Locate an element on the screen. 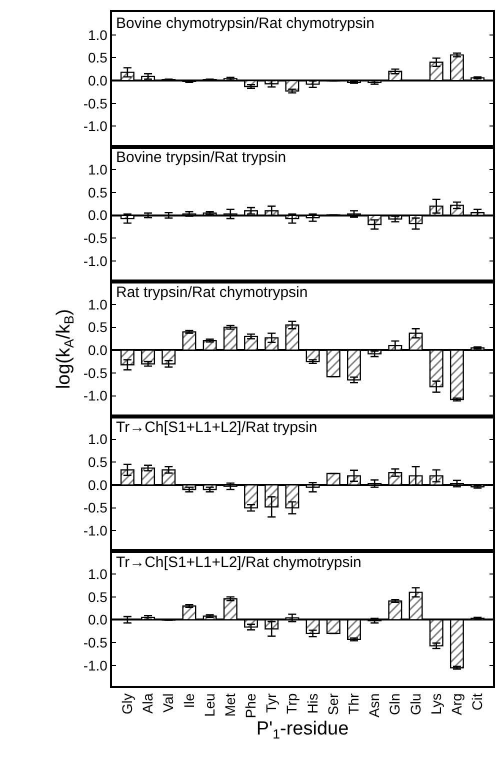 This screenshot has height=760, width=503. chart-title: Rat trypsin/Rat chymotrypsin is located at coordinates (212, 292).